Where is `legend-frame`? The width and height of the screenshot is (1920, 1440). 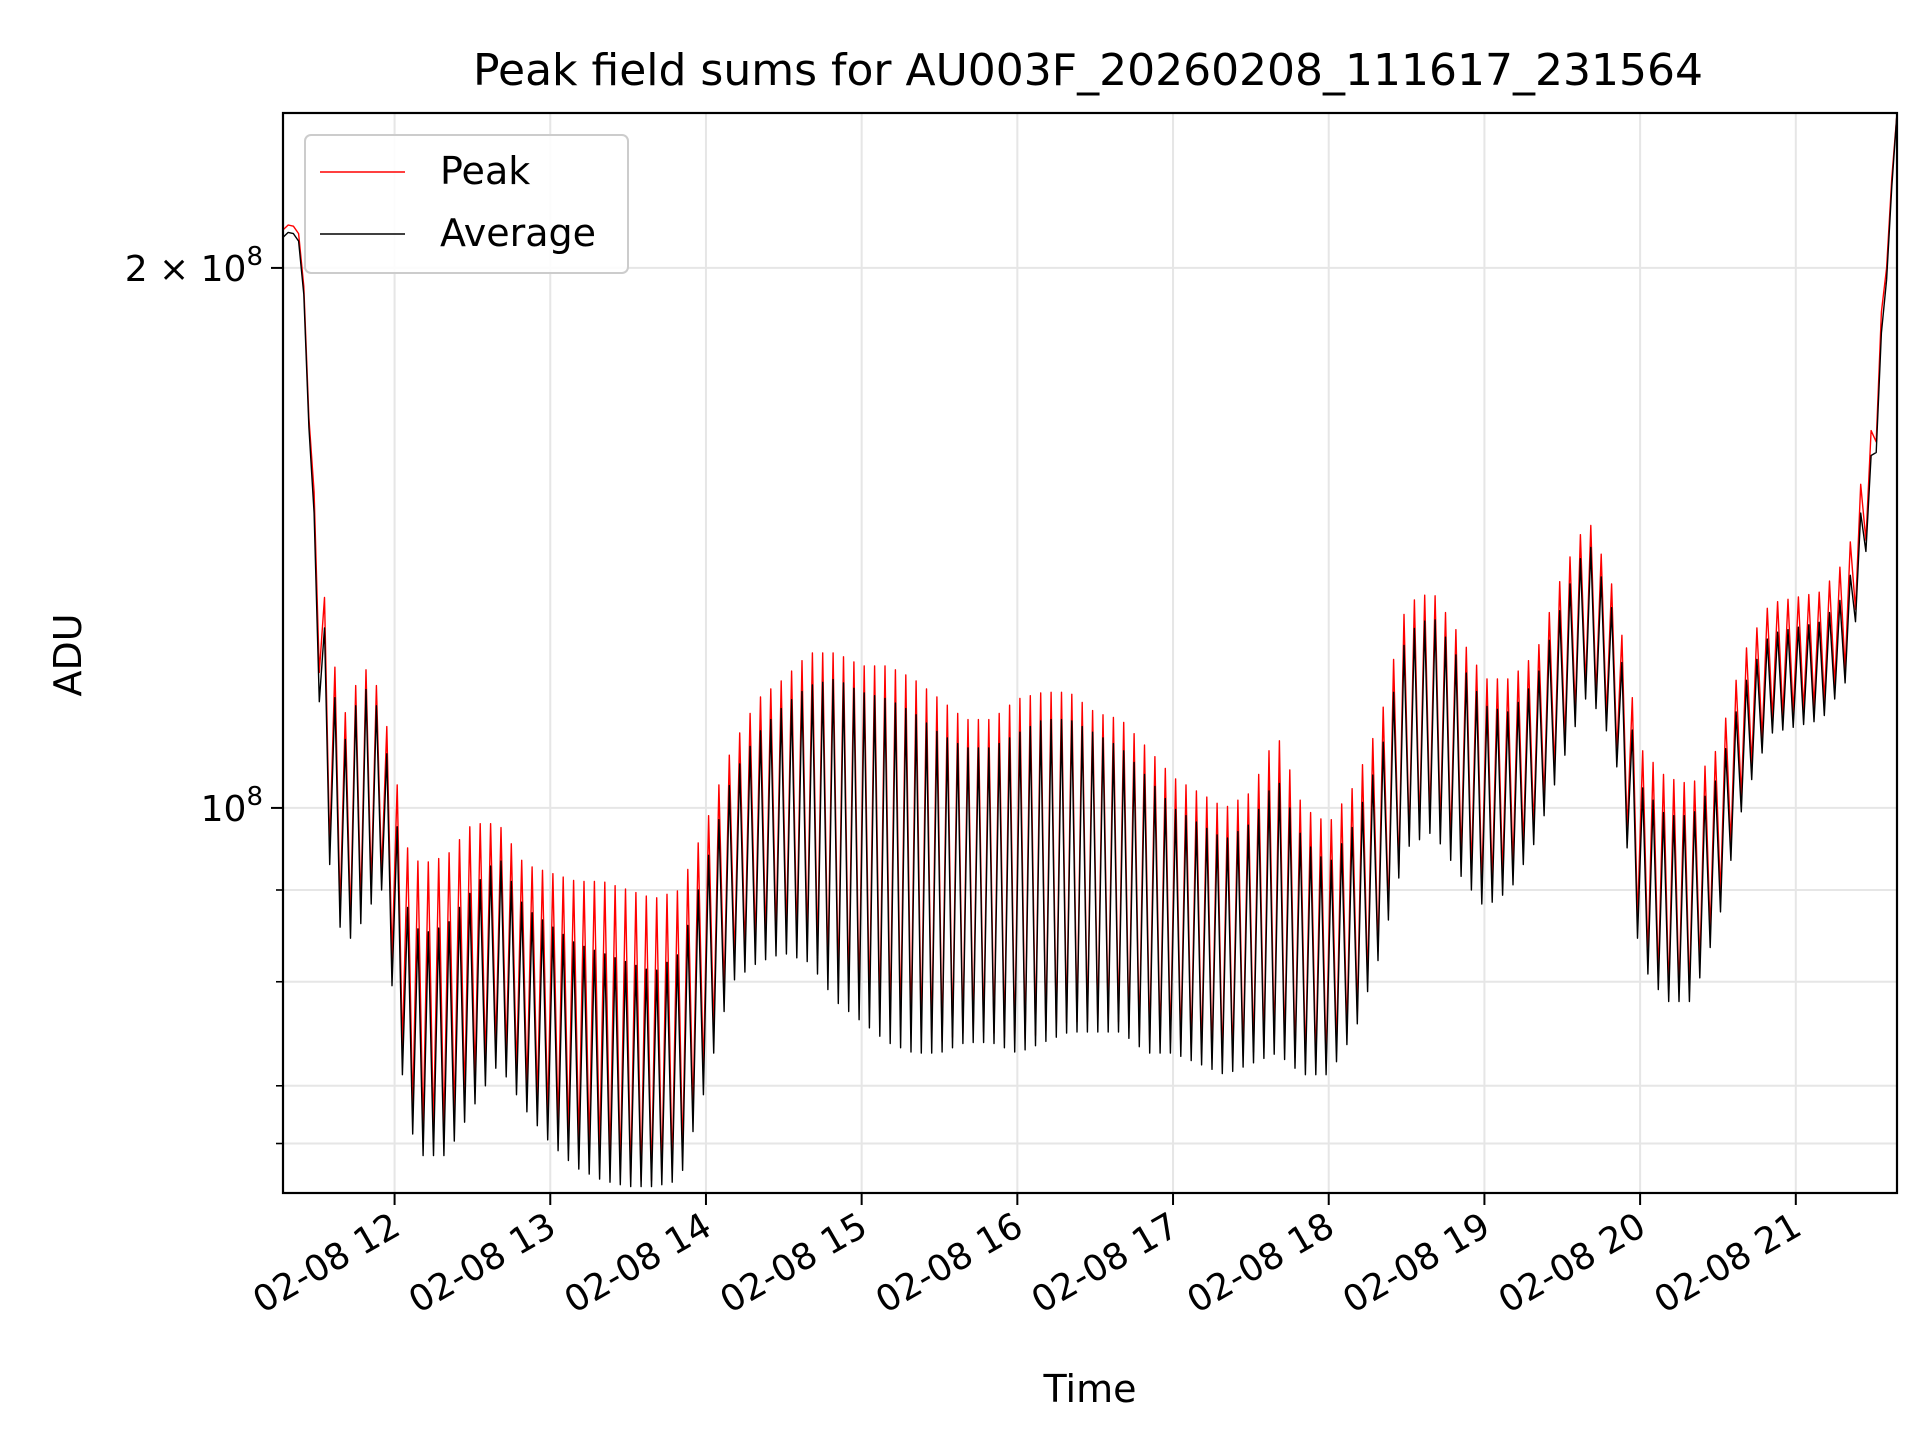 legend-frame is located at coordinates (466, 204).